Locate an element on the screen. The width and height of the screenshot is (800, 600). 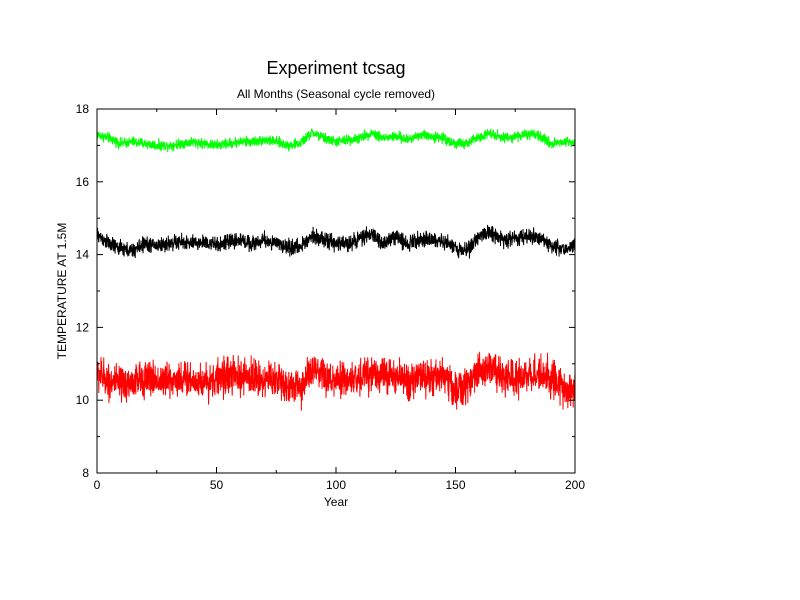
y-tick-label: 18 is located at coordinates (83, 109).